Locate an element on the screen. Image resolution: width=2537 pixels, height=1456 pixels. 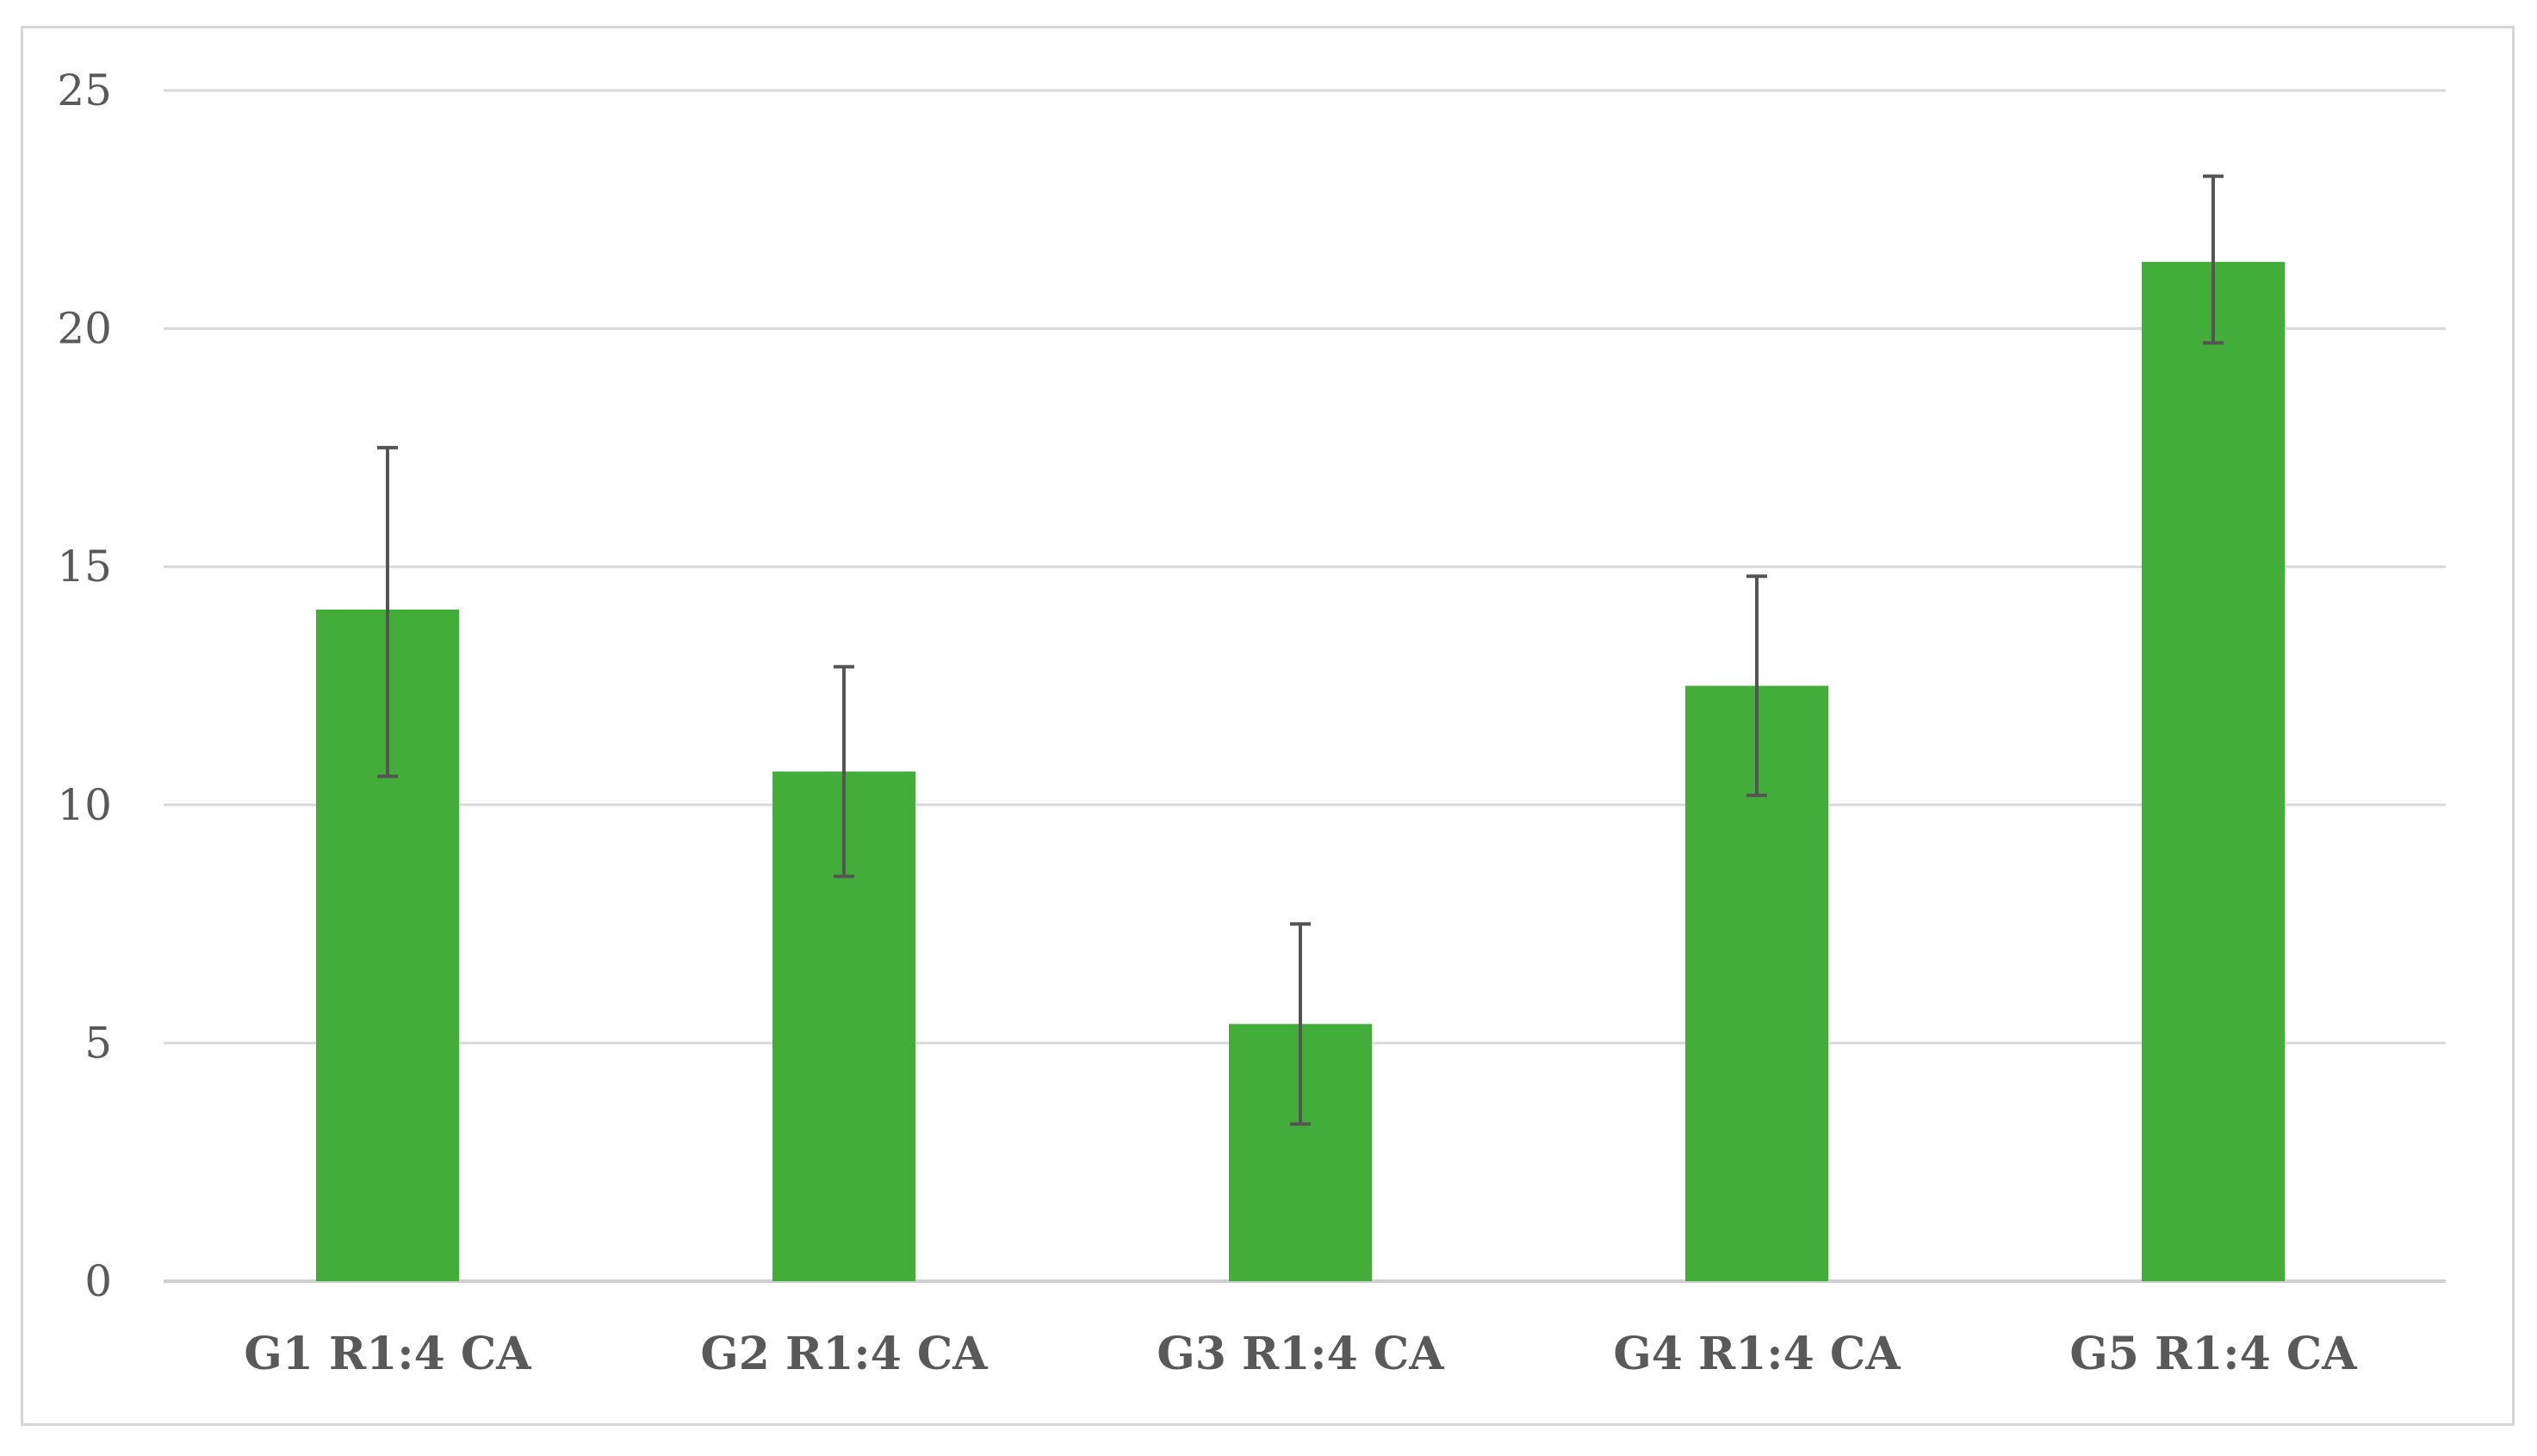
x-category-label: G2 R1:4 CA is located at coordinates (844, 1354).